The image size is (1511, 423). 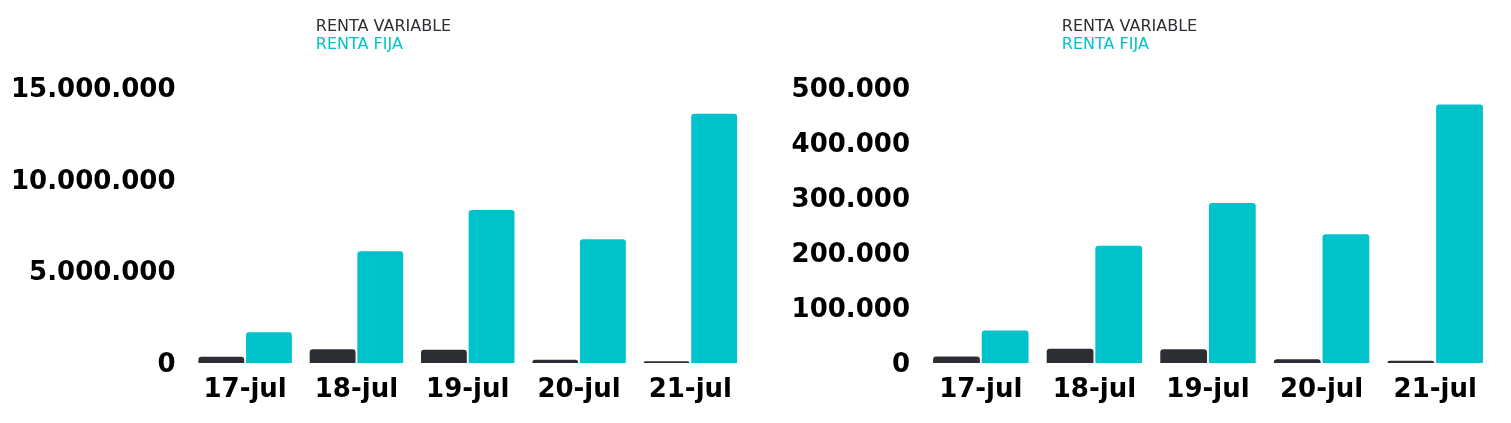 I want to click on y-tick-label: 10.000.000, so click(x=93, y=179).